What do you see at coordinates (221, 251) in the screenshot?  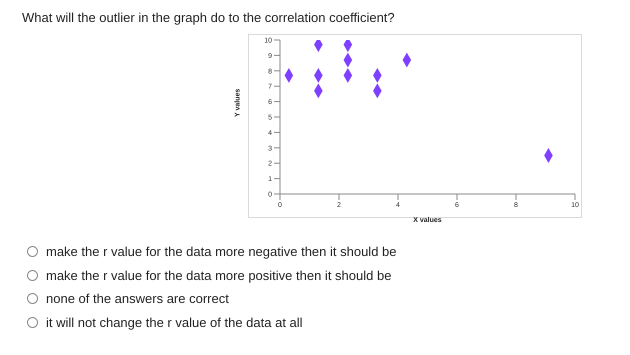 I see `text: make the r value for the data more negative then it should be` at bounding box center [221, 251].